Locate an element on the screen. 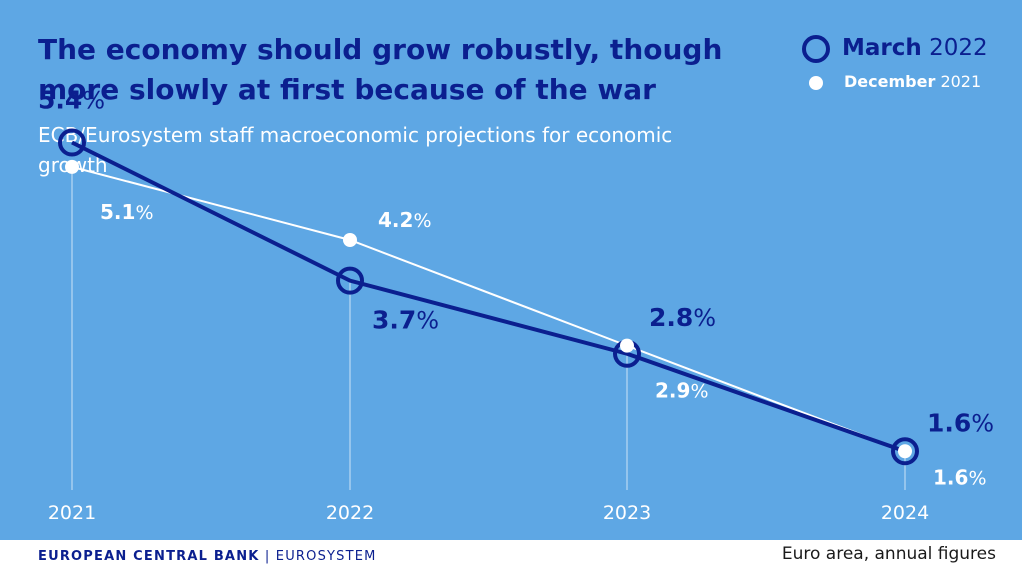 The height and width of the screenshot is (572, 1022). legend-label-march-2022: March 2022 is located at coordinates (915, 48).